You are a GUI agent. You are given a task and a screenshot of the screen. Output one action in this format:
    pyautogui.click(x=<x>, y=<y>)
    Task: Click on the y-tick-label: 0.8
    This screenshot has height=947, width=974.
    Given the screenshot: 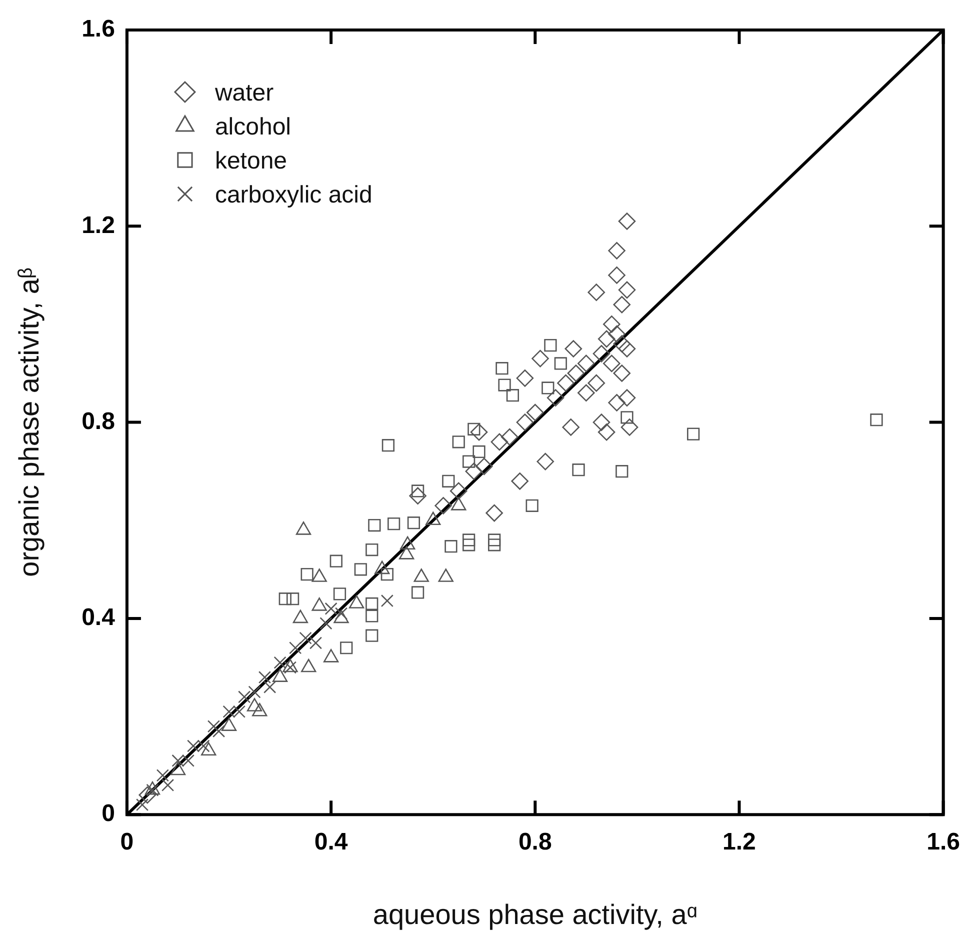 What is the action you would take?
    pyautogui.click(x=98, y=421)
    